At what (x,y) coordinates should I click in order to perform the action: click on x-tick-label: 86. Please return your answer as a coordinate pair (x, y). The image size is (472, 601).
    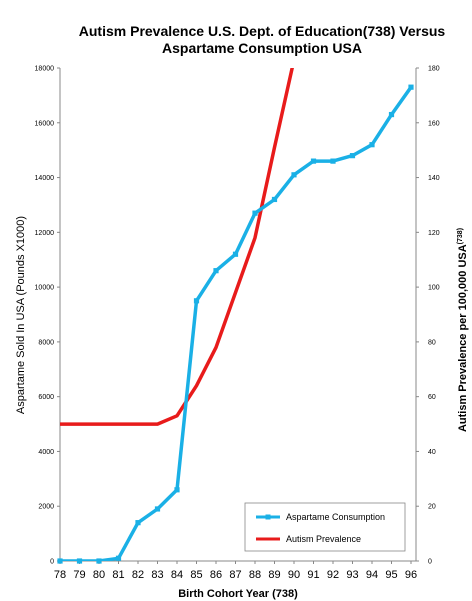
    Looking at the image, I should click on (216, 575).